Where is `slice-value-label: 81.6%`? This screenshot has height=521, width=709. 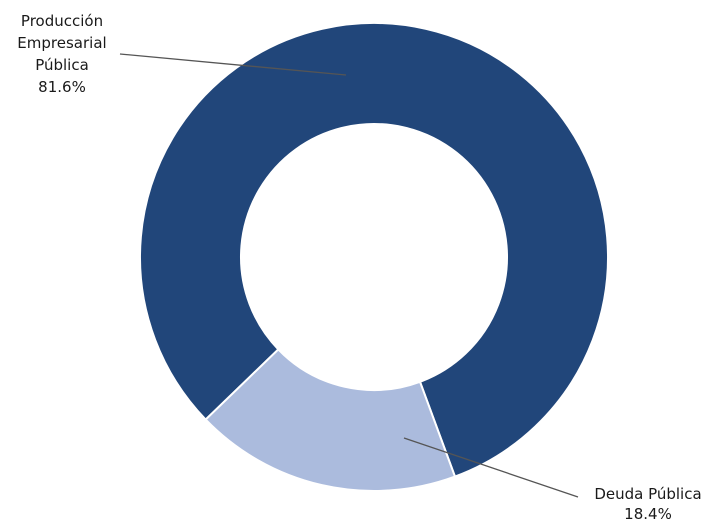 slice-value-label: 81.6% is located at coordinates (62, 87).